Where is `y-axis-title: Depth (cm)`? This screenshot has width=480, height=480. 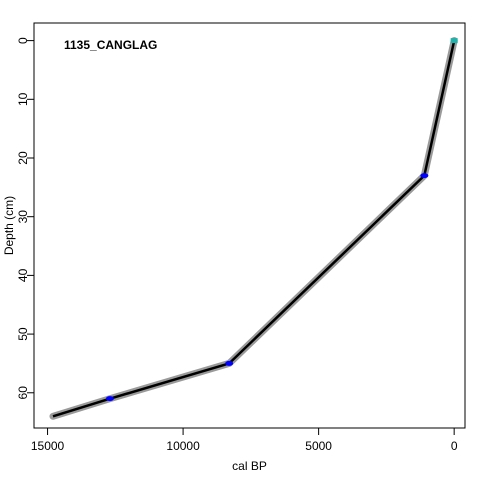 y-axis-title: Depth (cm) is located at coordinates (9, 225).